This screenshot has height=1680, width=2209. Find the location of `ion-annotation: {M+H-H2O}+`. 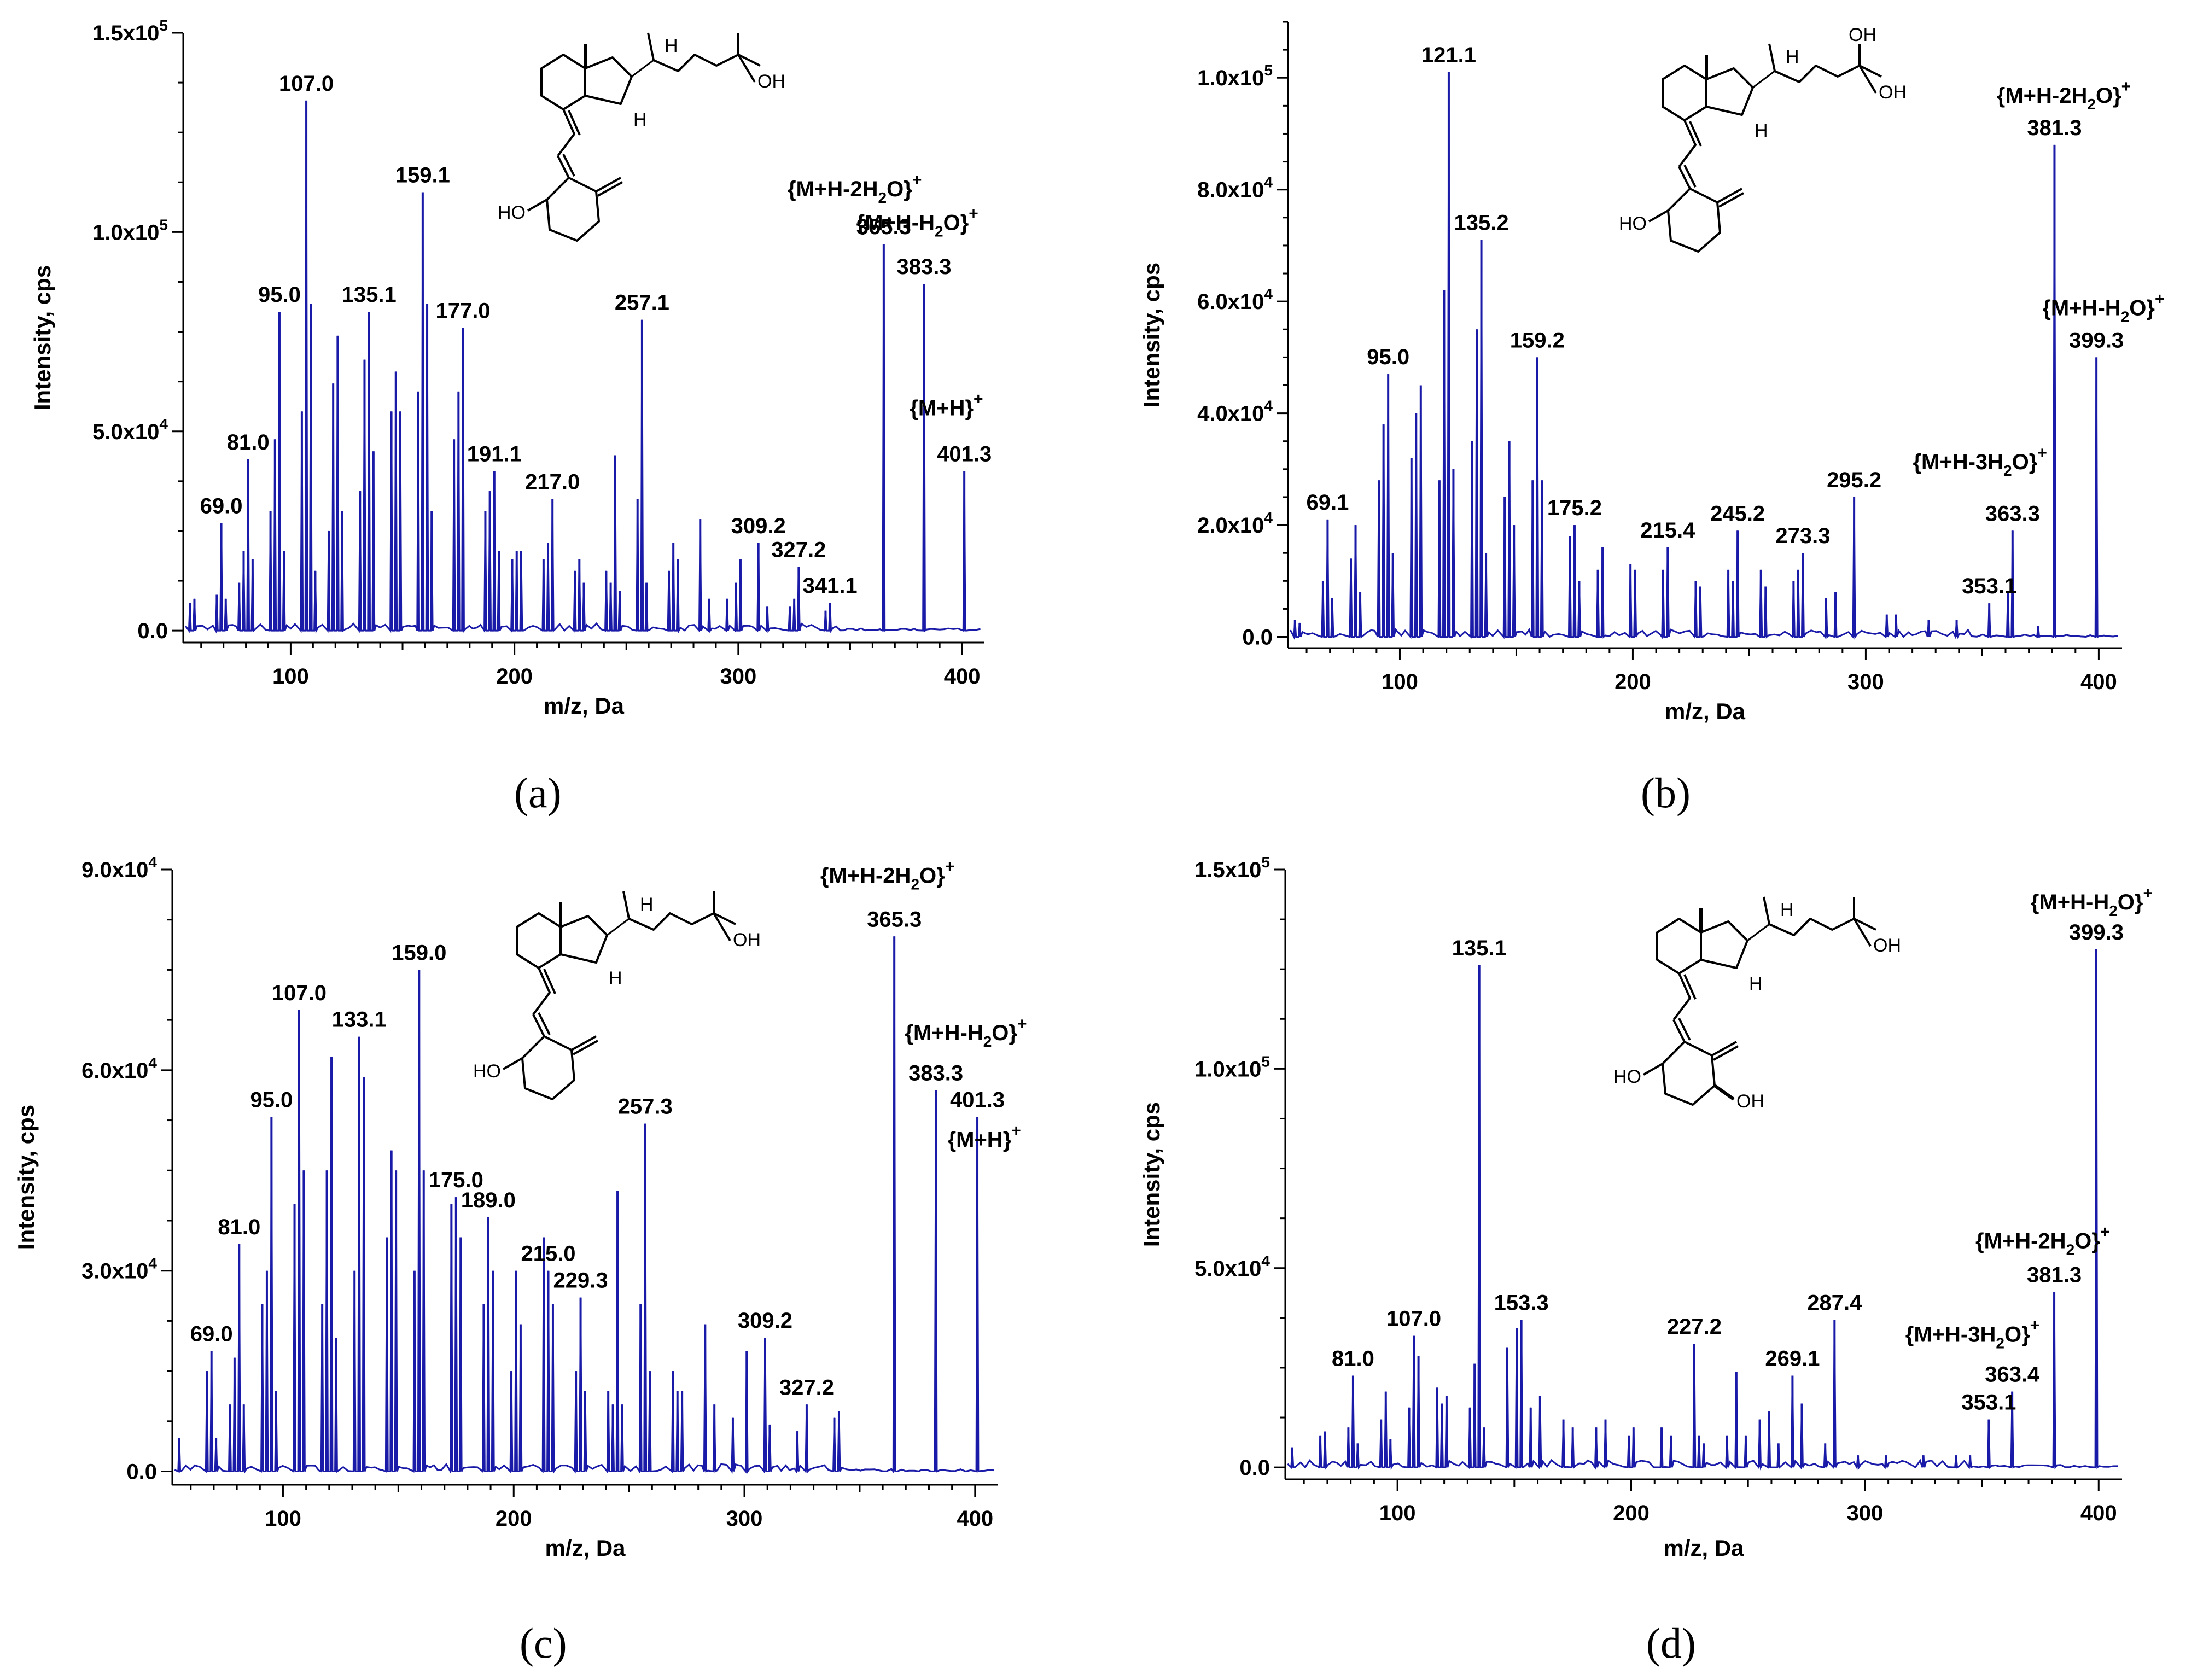

ion-annotation: {M+H-H2O}+ is located at coordinates (2103, 307).